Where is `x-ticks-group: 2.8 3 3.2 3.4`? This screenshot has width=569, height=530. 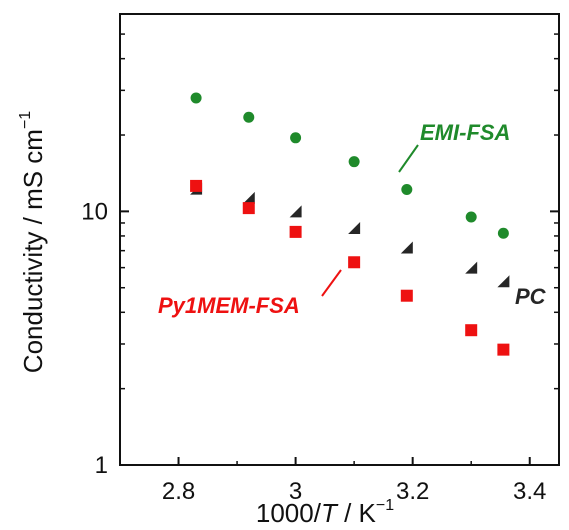
x-ticks-group: 2.8 3 3.2 3.4 is located at coordinates (354, 481).